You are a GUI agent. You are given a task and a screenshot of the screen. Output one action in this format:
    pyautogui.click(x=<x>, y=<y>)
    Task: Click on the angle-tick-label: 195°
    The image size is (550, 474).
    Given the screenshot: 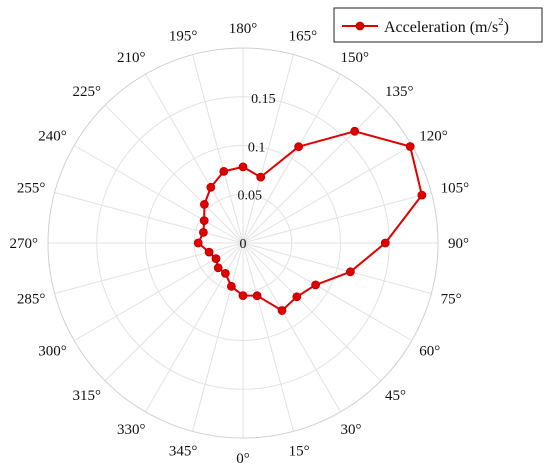 What is the action you would take?
    pyautogui.click(x=183, y=36)
    